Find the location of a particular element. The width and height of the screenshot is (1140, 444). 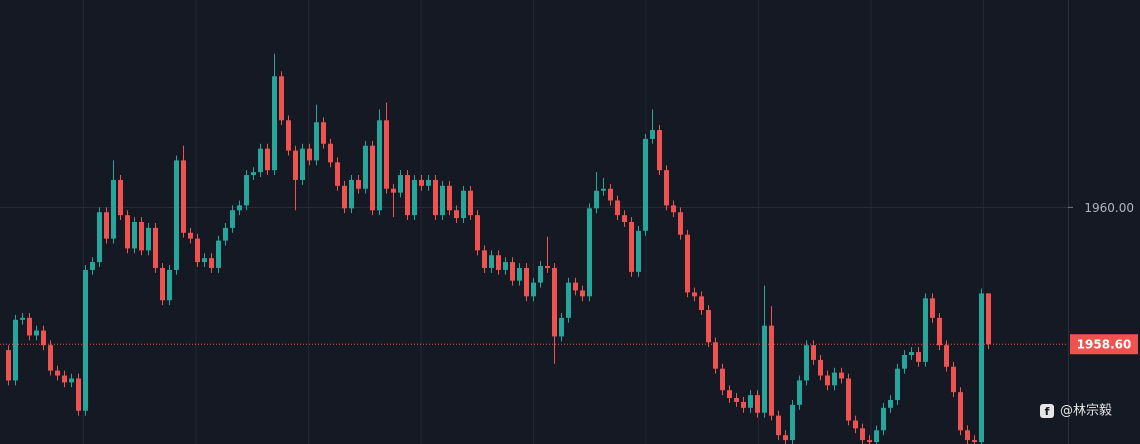

watermark-text: @林宗毅 is located at coordinates (1086, 411).